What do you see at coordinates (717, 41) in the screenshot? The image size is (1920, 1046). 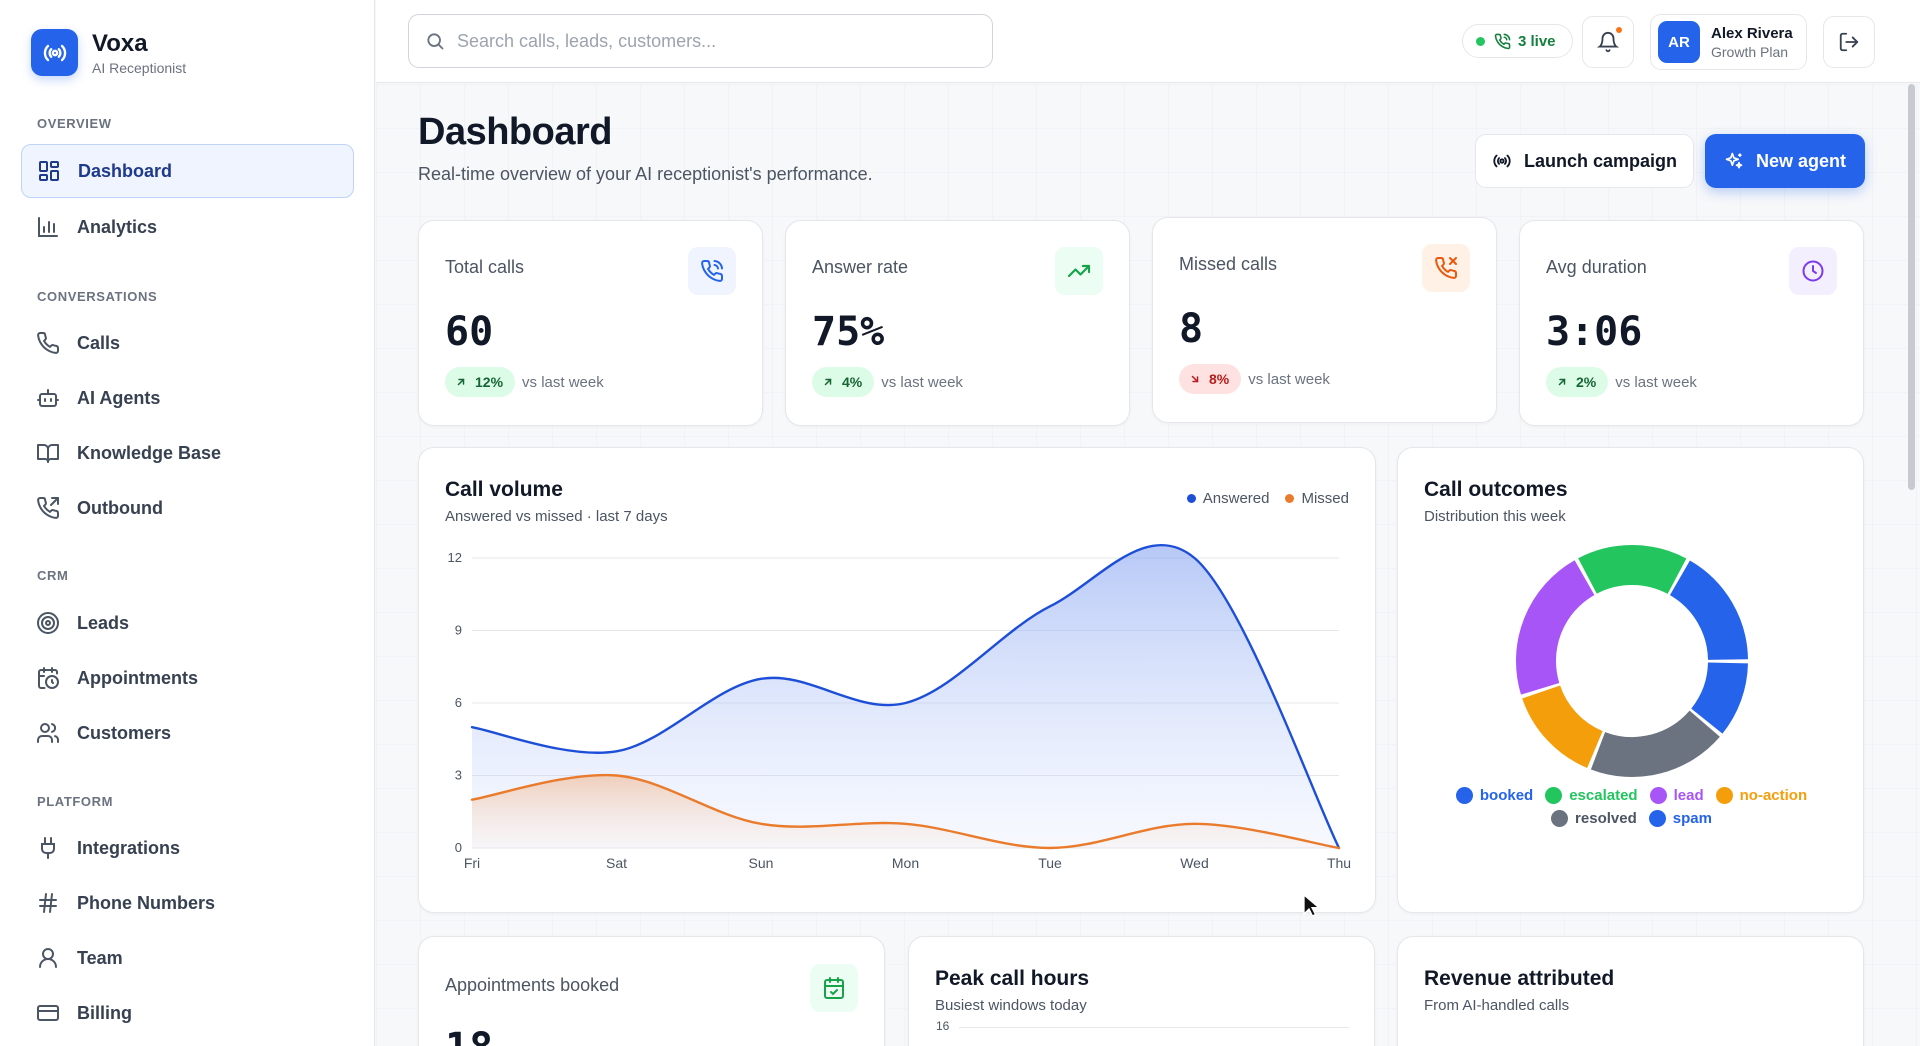 I see `search-input` at bounding box center [717, 41].